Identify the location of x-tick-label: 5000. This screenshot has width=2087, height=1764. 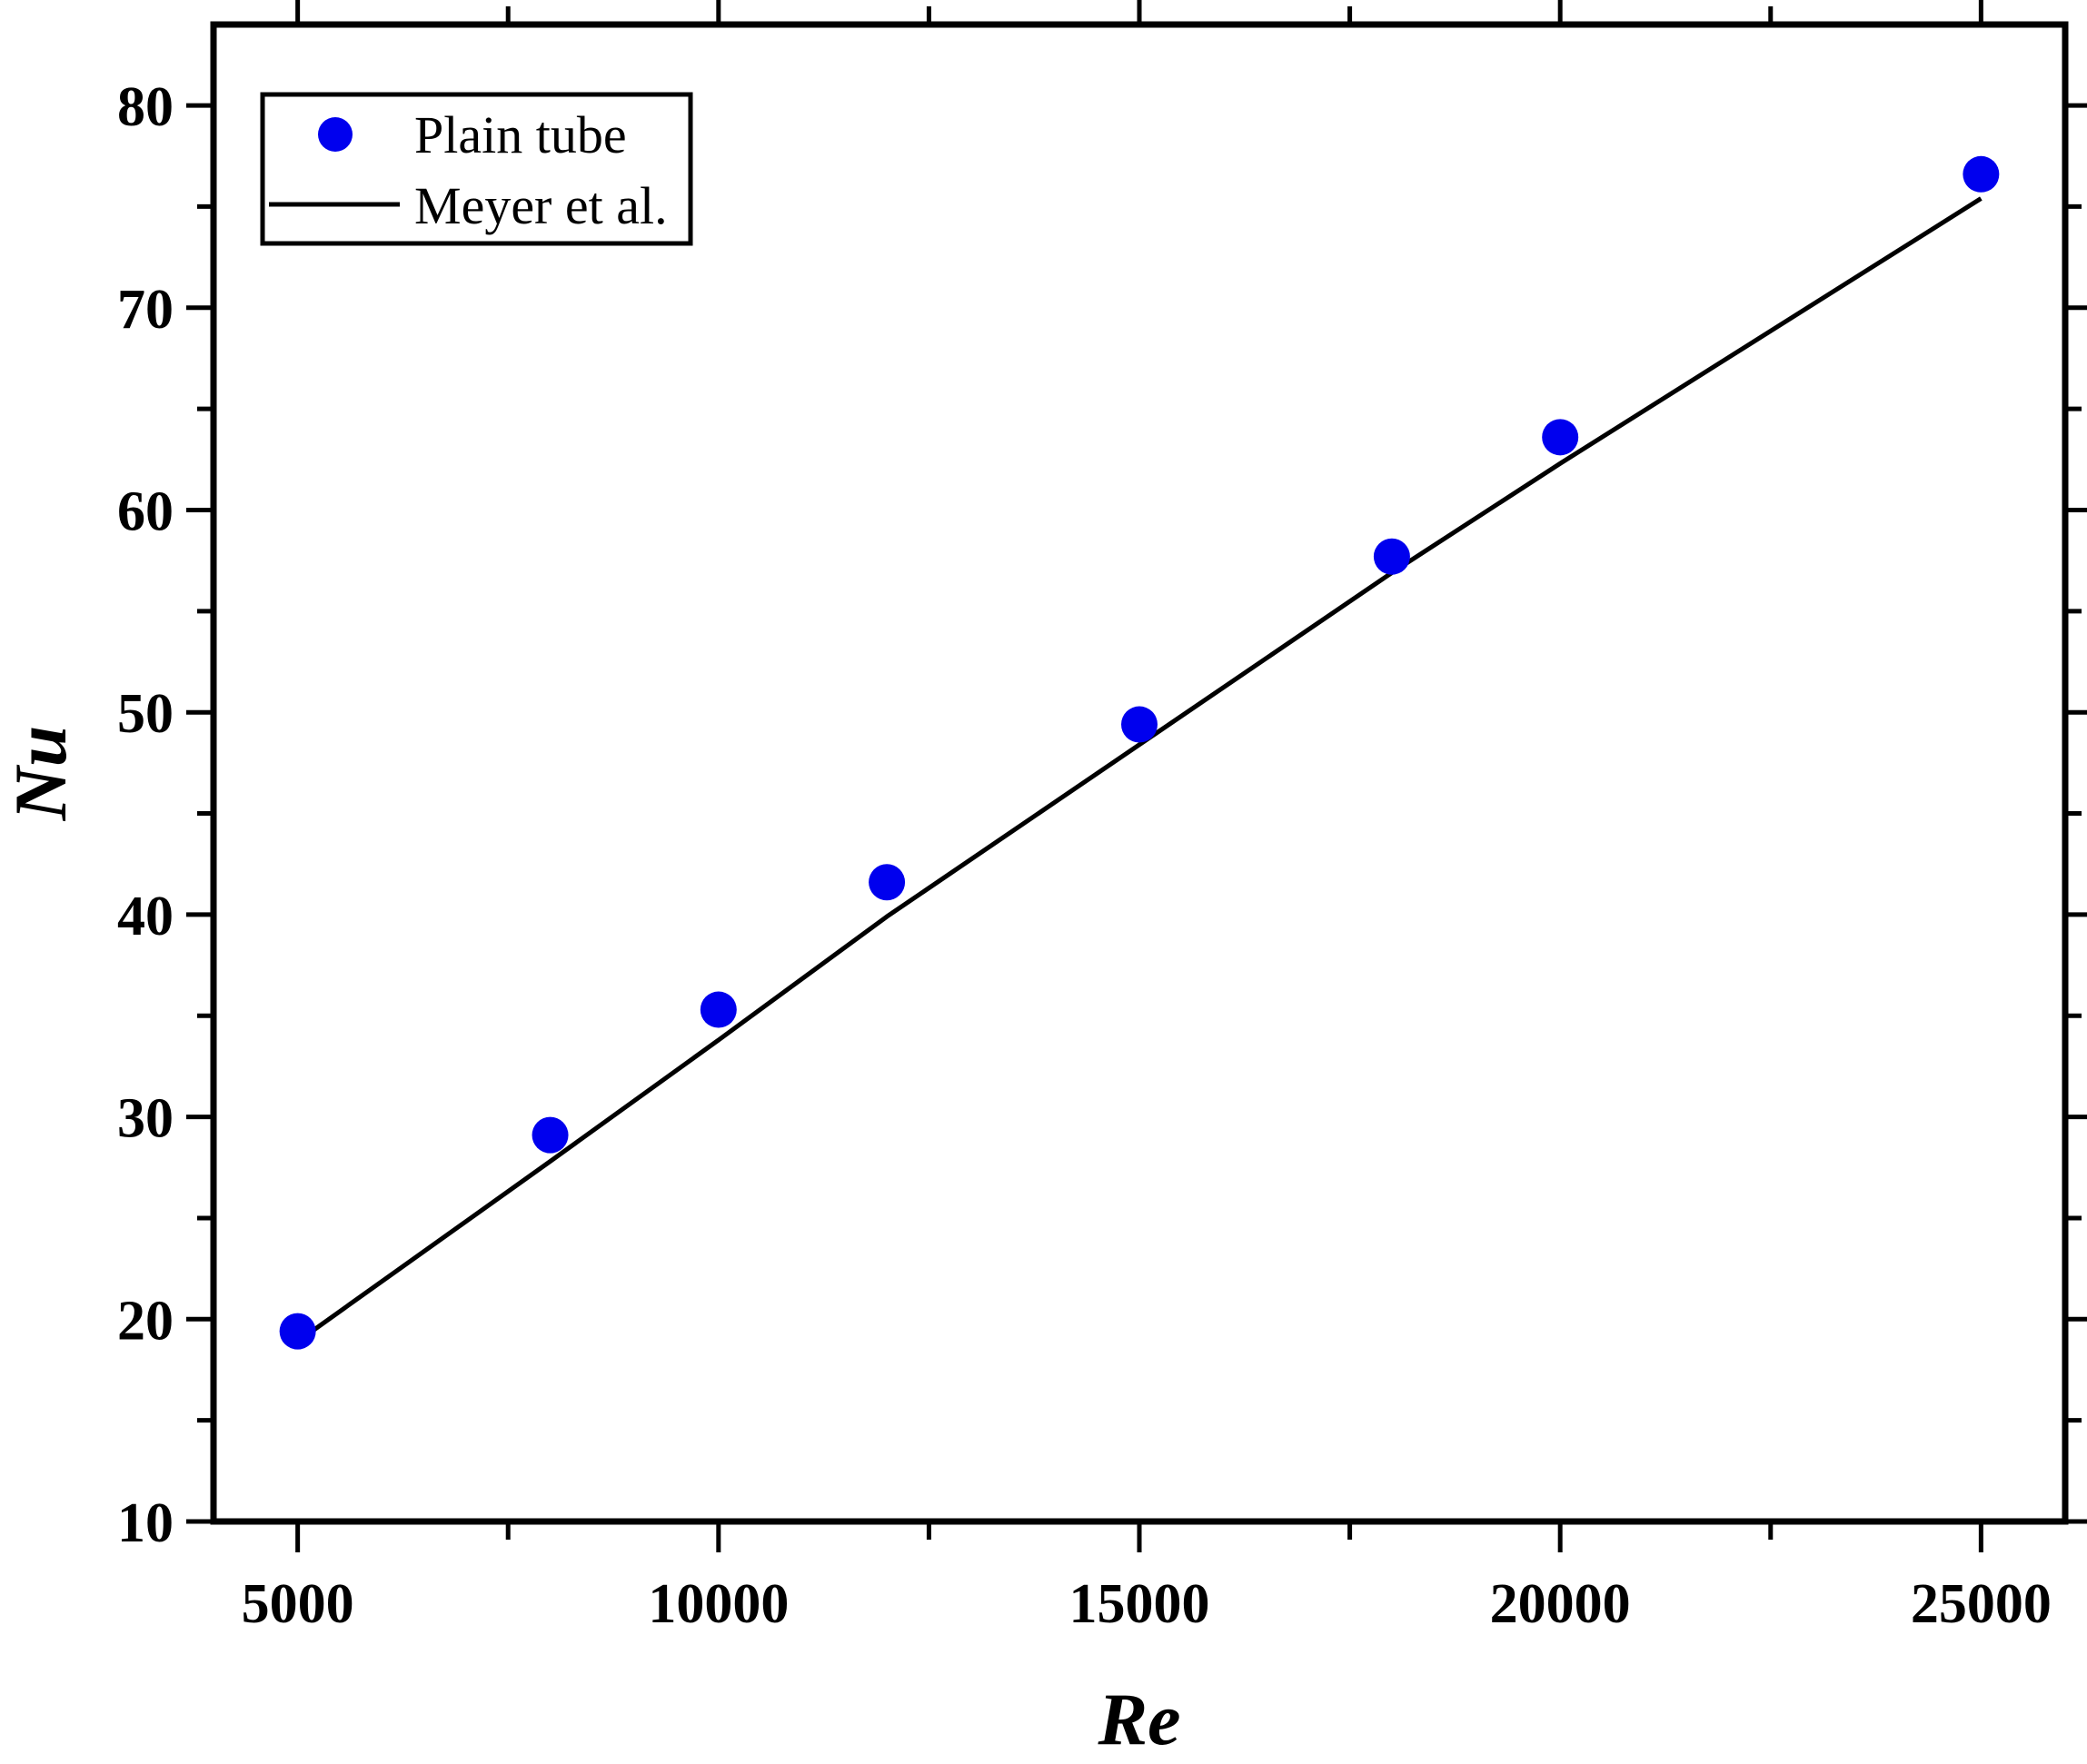
(298, 1604).